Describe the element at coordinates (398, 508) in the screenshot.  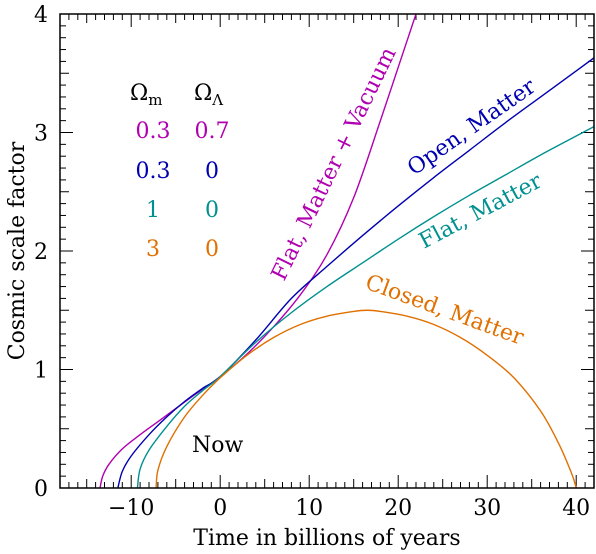
I see `x-tick-label: 20` at that location.